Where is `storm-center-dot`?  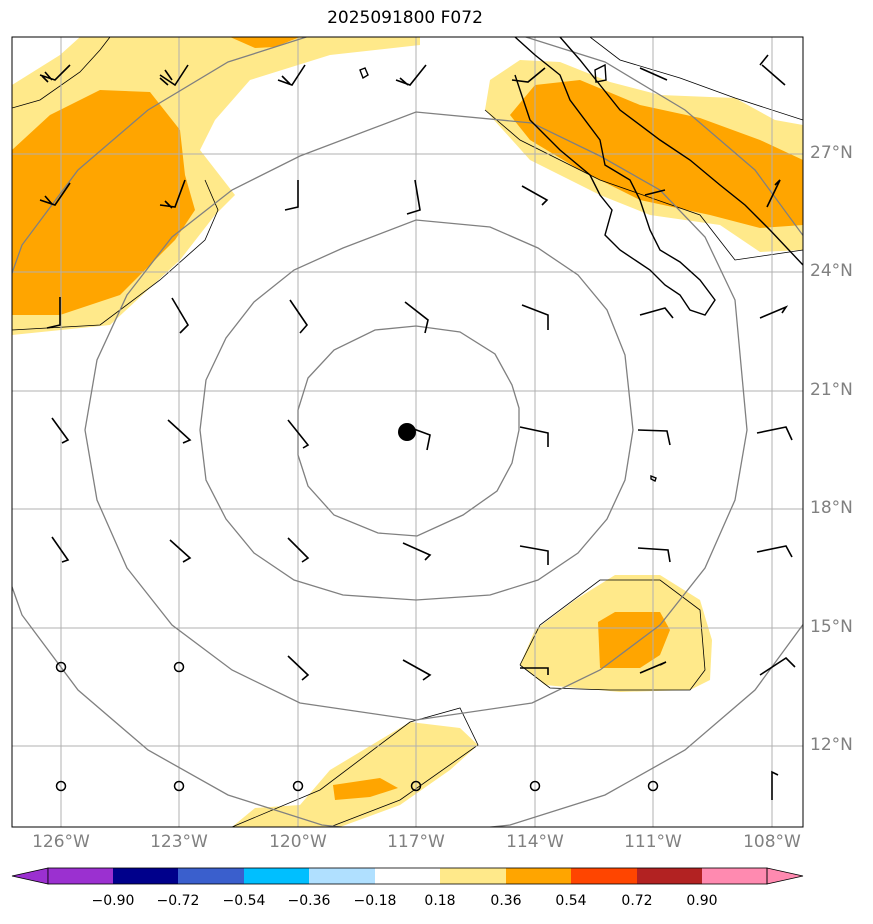 storm-center-dot is located at coordinates (407, 432).